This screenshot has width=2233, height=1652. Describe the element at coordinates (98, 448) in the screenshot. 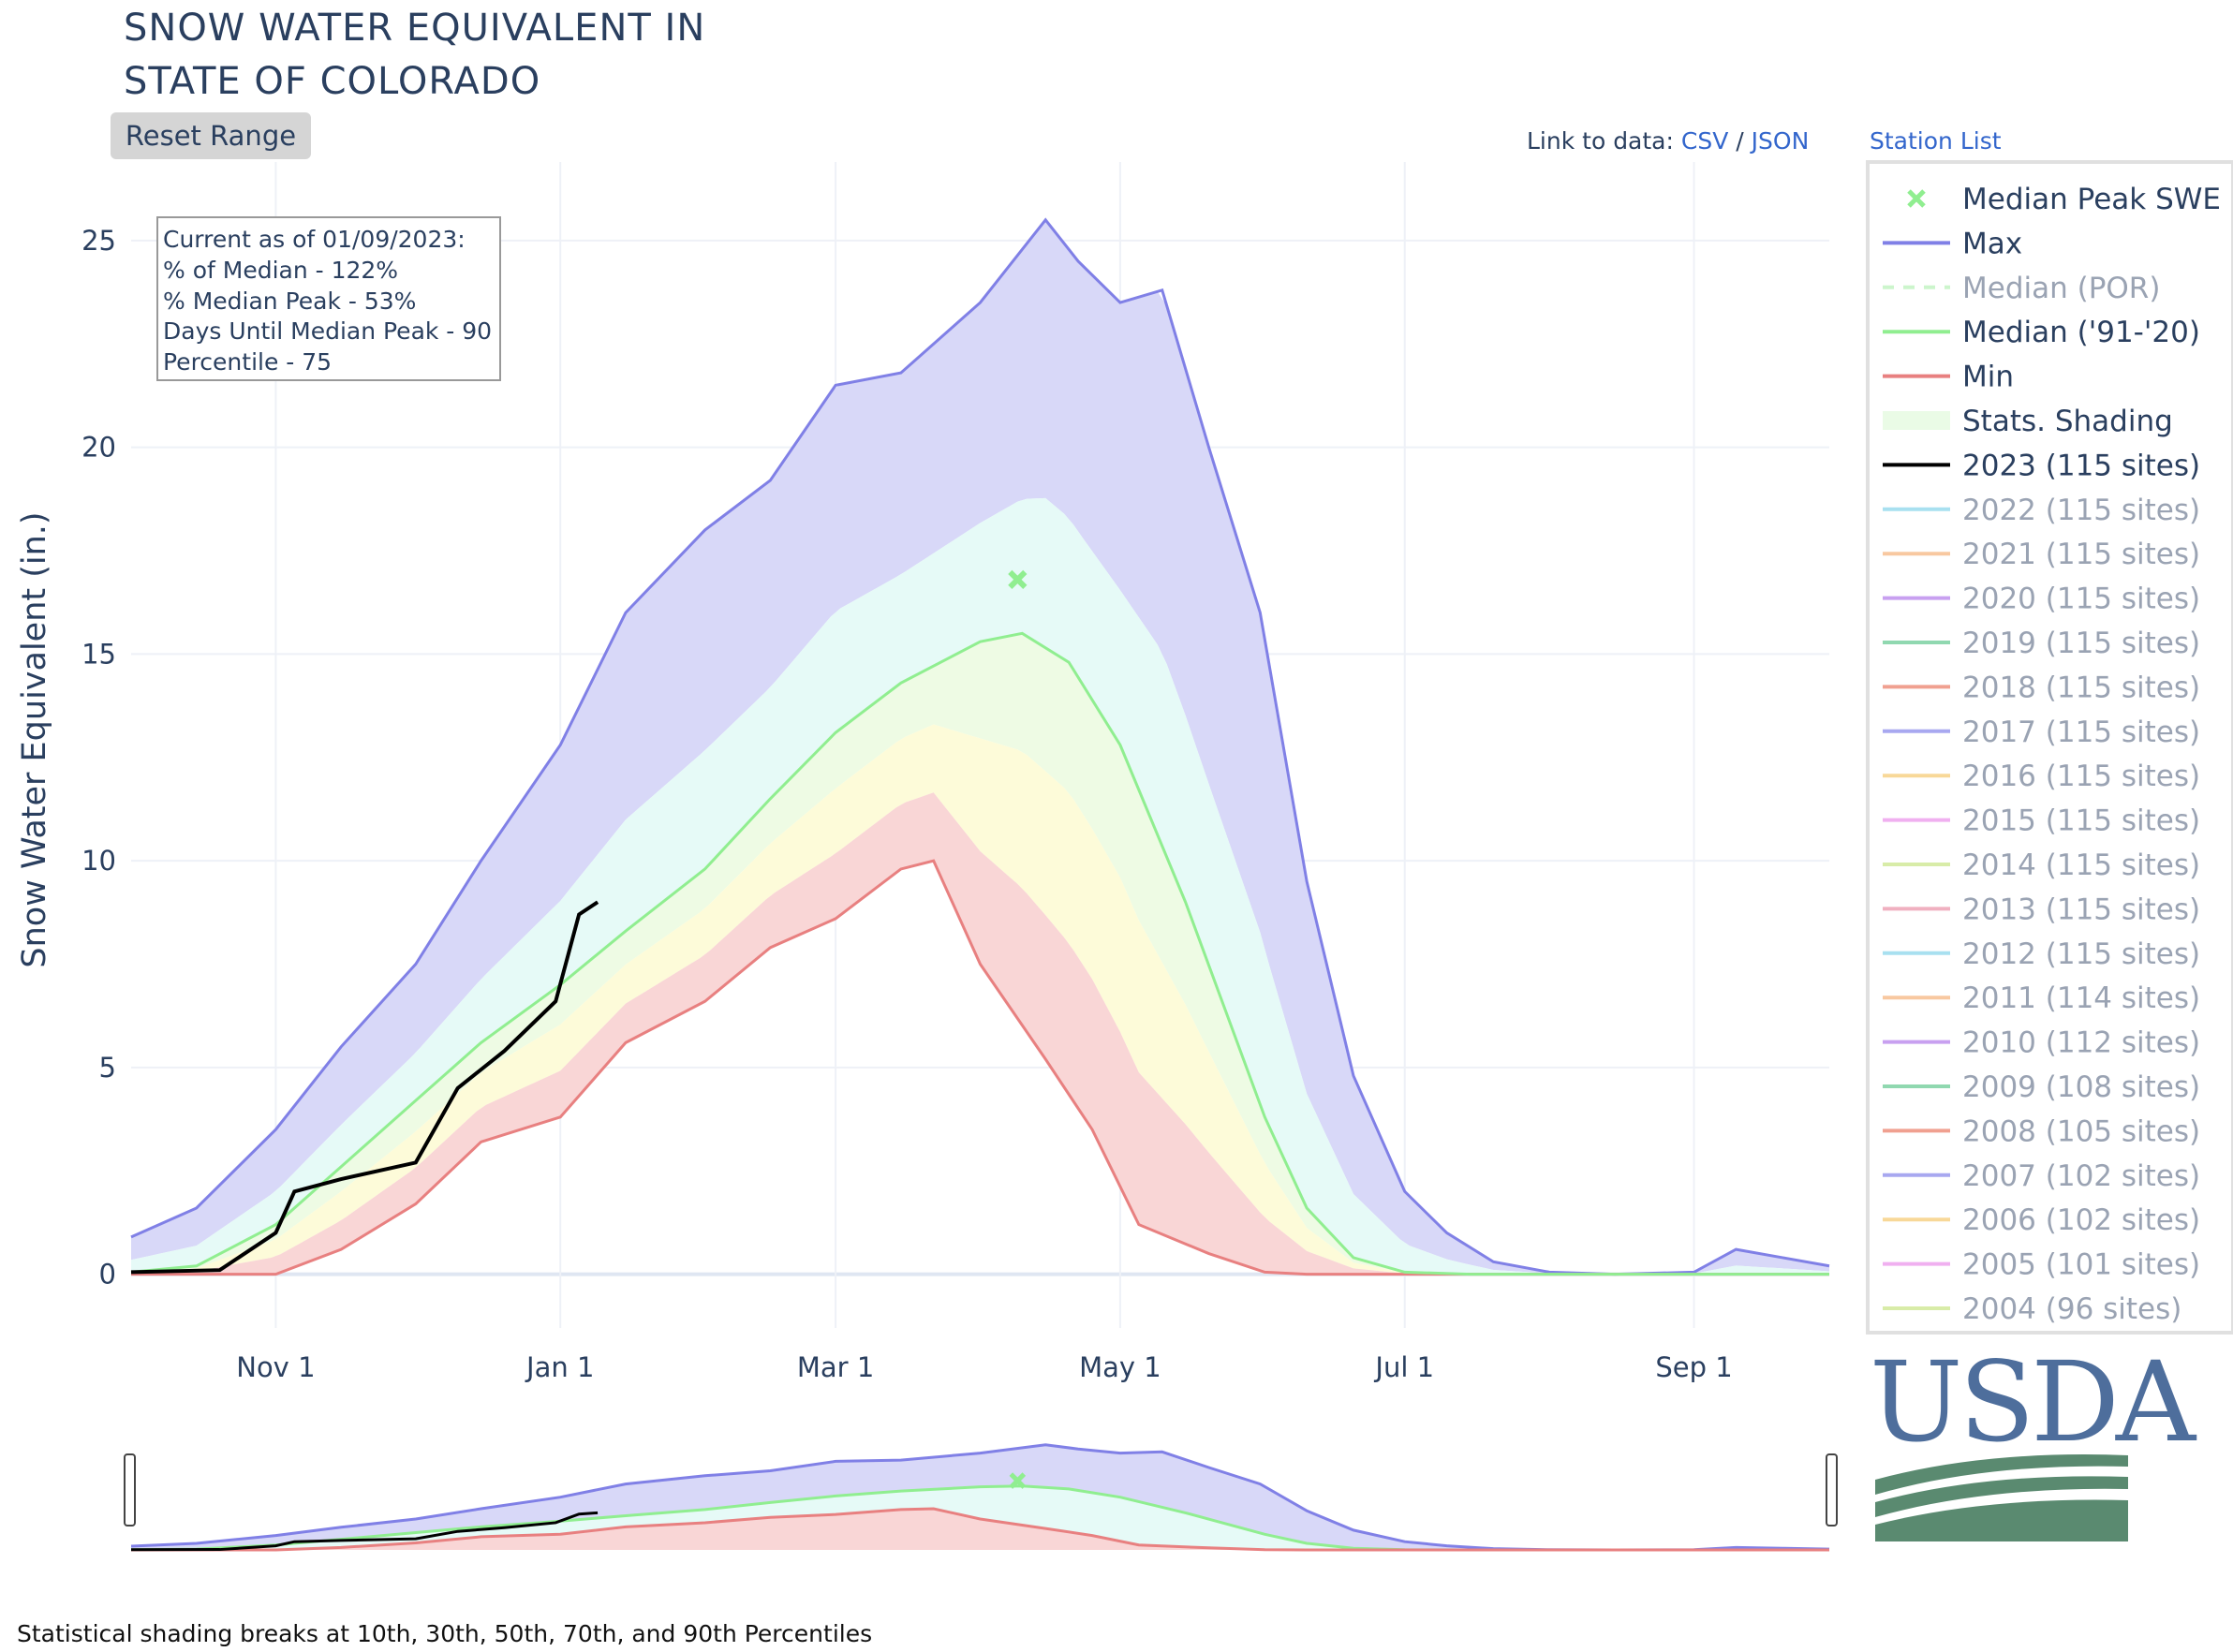

I see `y-tick-label: 20` at that location.